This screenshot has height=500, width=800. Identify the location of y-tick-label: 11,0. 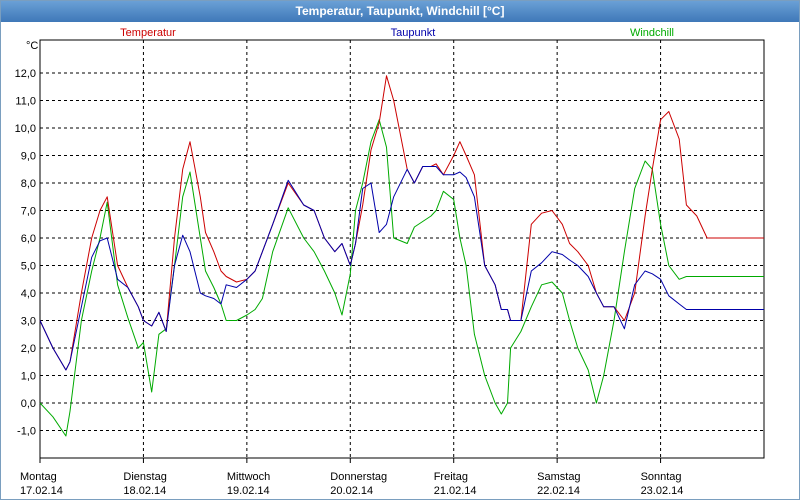
(25, 102).